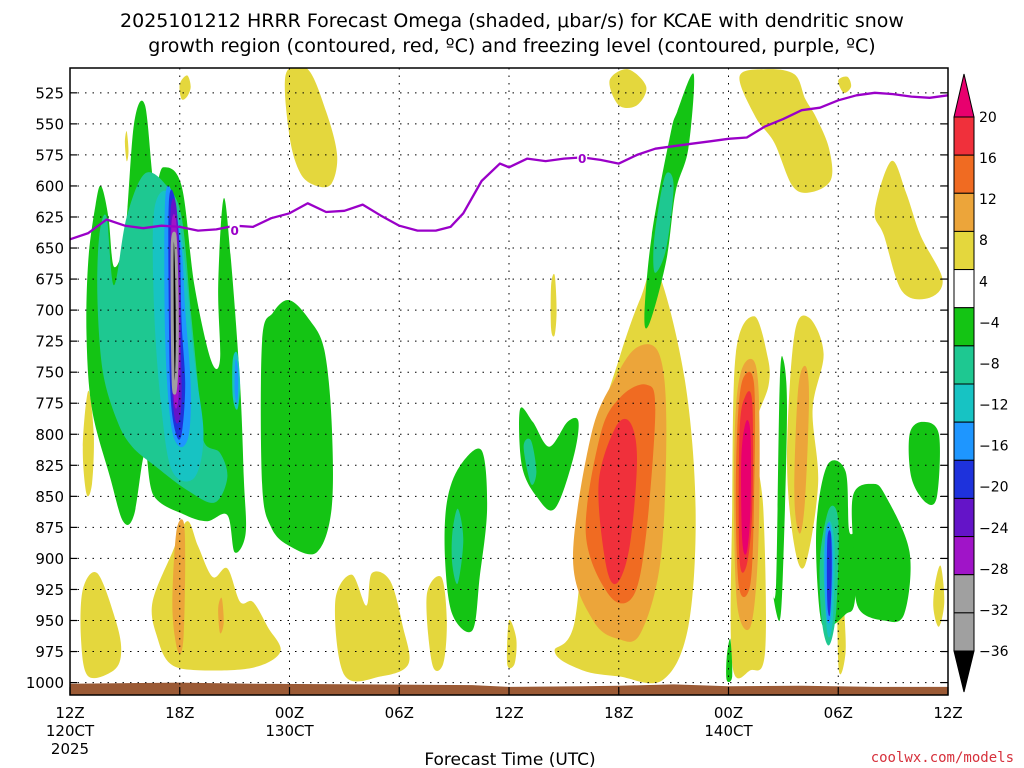 The width and height of the screenshot is (1024, 768). I want to click on colorbar-tick-label: 12, so click(988, 200).